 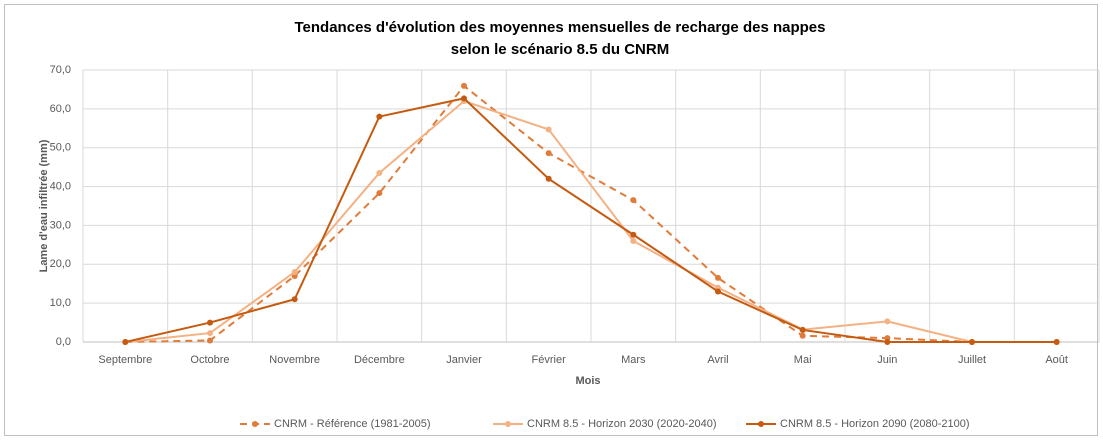 I want to click on y-tick-label: 20,0, so click(x=60, y=264).